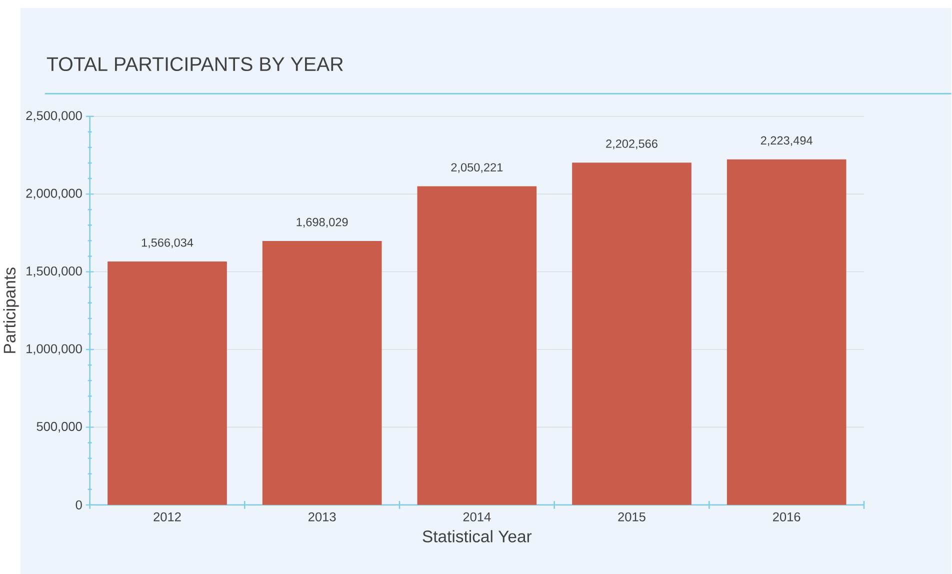  What do you see at coordinates (477, 536) in the screenshot?
I see `x-axis-title: Statistical Year` at bounding box center [477, 536].